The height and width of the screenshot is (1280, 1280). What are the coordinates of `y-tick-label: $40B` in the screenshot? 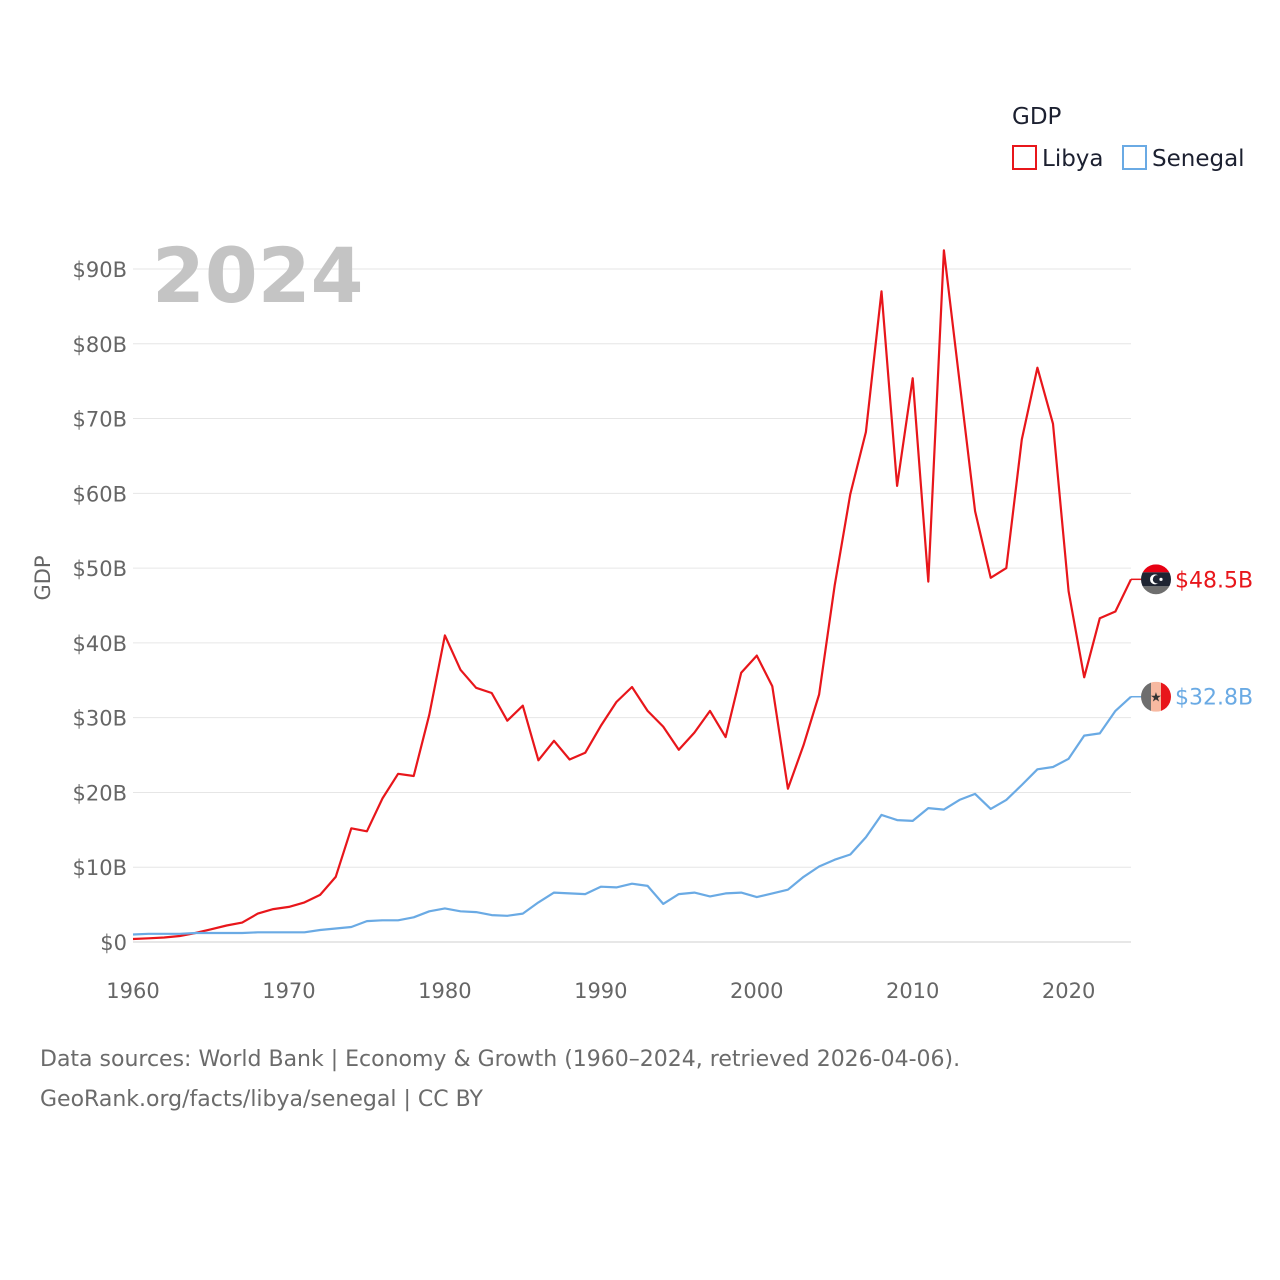 It's located at (100, 644).